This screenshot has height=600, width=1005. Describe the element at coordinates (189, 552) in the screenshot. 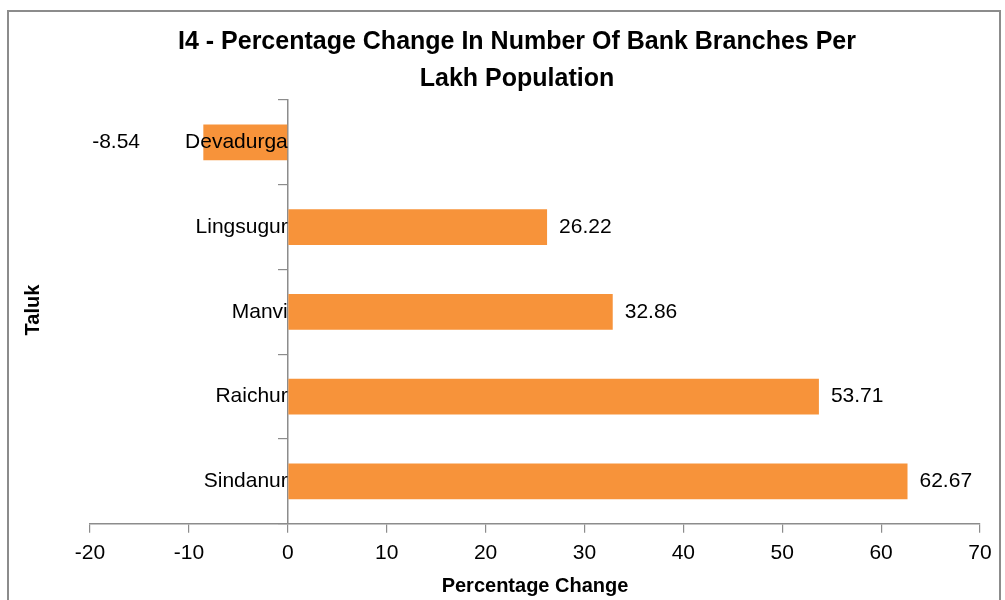

I see `x-tick-label: -10` at that location.